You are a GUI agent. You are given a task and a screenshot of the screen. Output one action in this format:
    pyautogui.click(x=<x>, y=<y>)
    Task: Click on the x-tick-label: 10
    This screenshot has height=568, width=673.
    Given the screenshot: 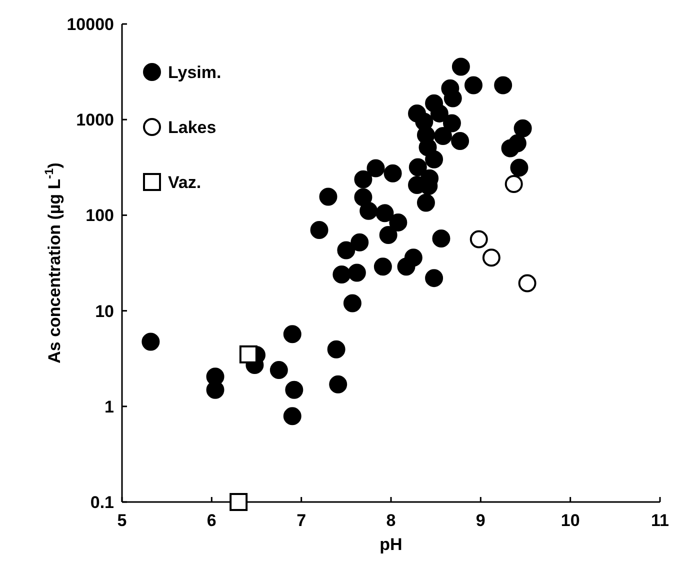 What is the action you would take?
    pyautogui.click(x=570, y=520)
    